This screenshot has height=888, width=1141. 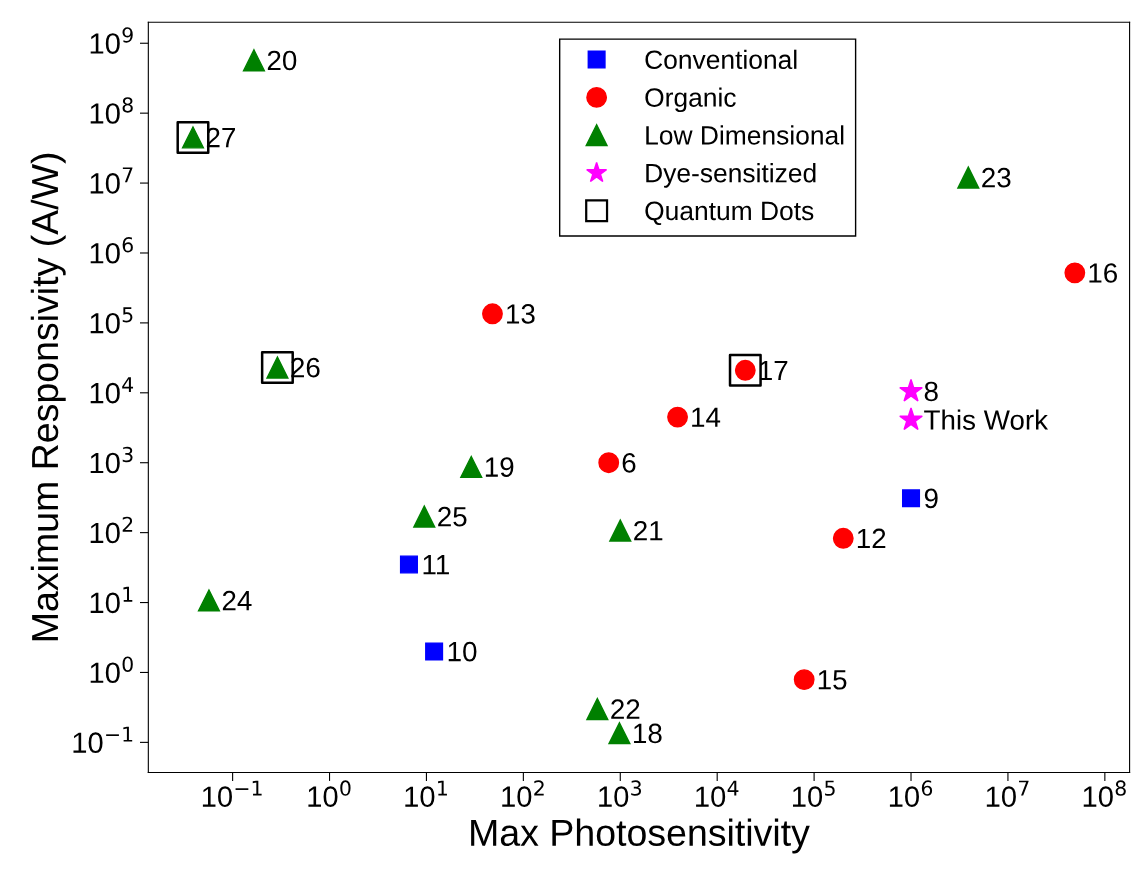 I want to click on annotation: 16, so click(x=1103, y=273).